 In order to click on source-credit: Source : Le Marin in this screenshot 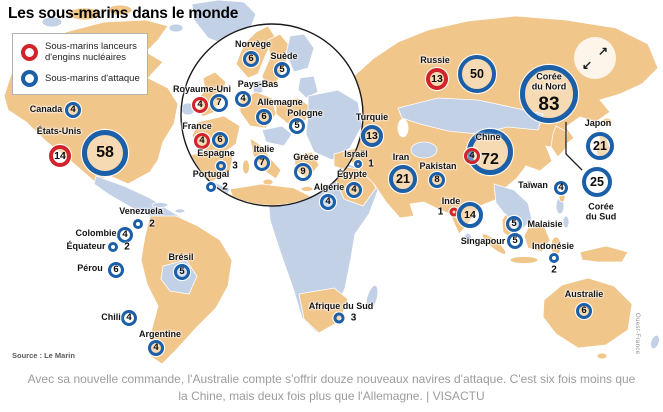, I will do `click(43, 355)`.